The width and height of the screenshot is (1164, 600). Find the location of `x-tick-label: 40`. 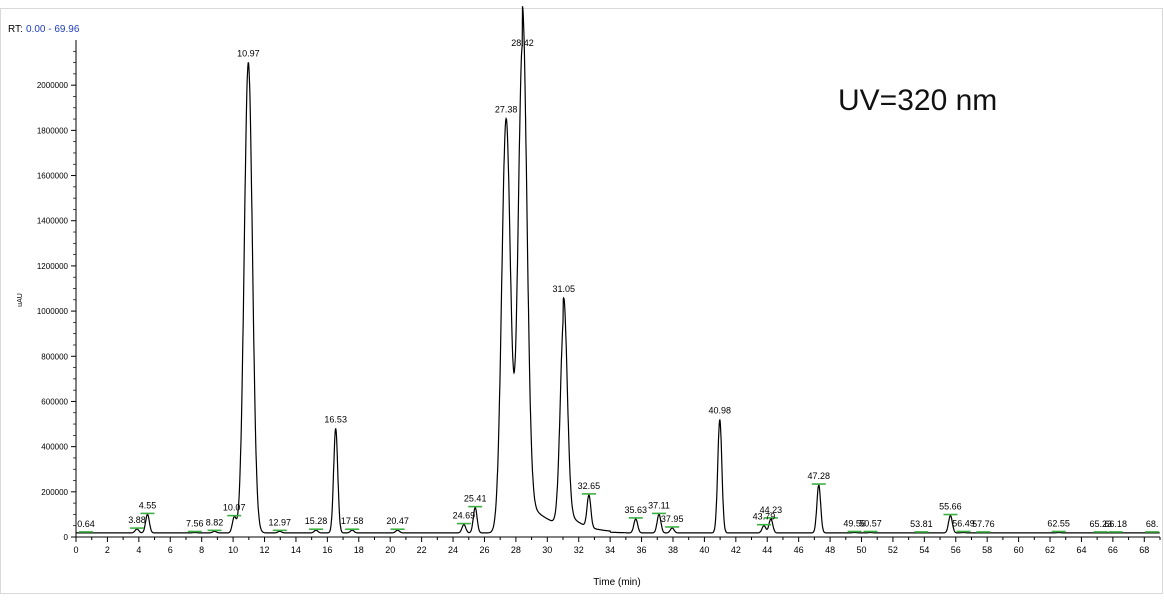

x-tick-label: 40 is located at coordinates (704, 550).